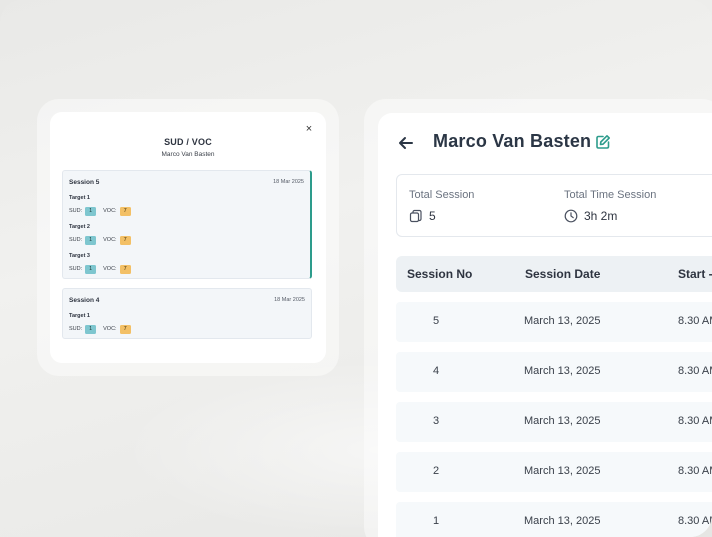  What do you see at coordinates (436, 521) in the screenshot?
I see `cell-session-no: 1` at bounding box center [436, 521].